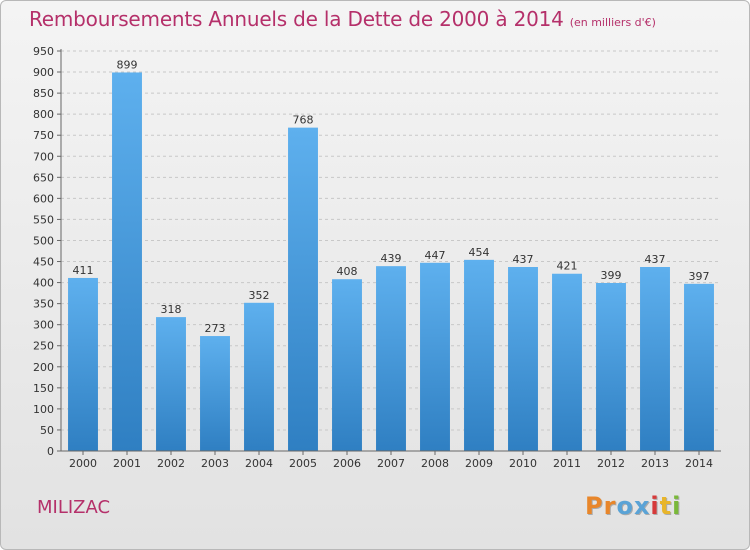  What do you see at coordinates (610, 506) in the screenshot?
I see `logo-letter: r` at bounding box center [610, 506].